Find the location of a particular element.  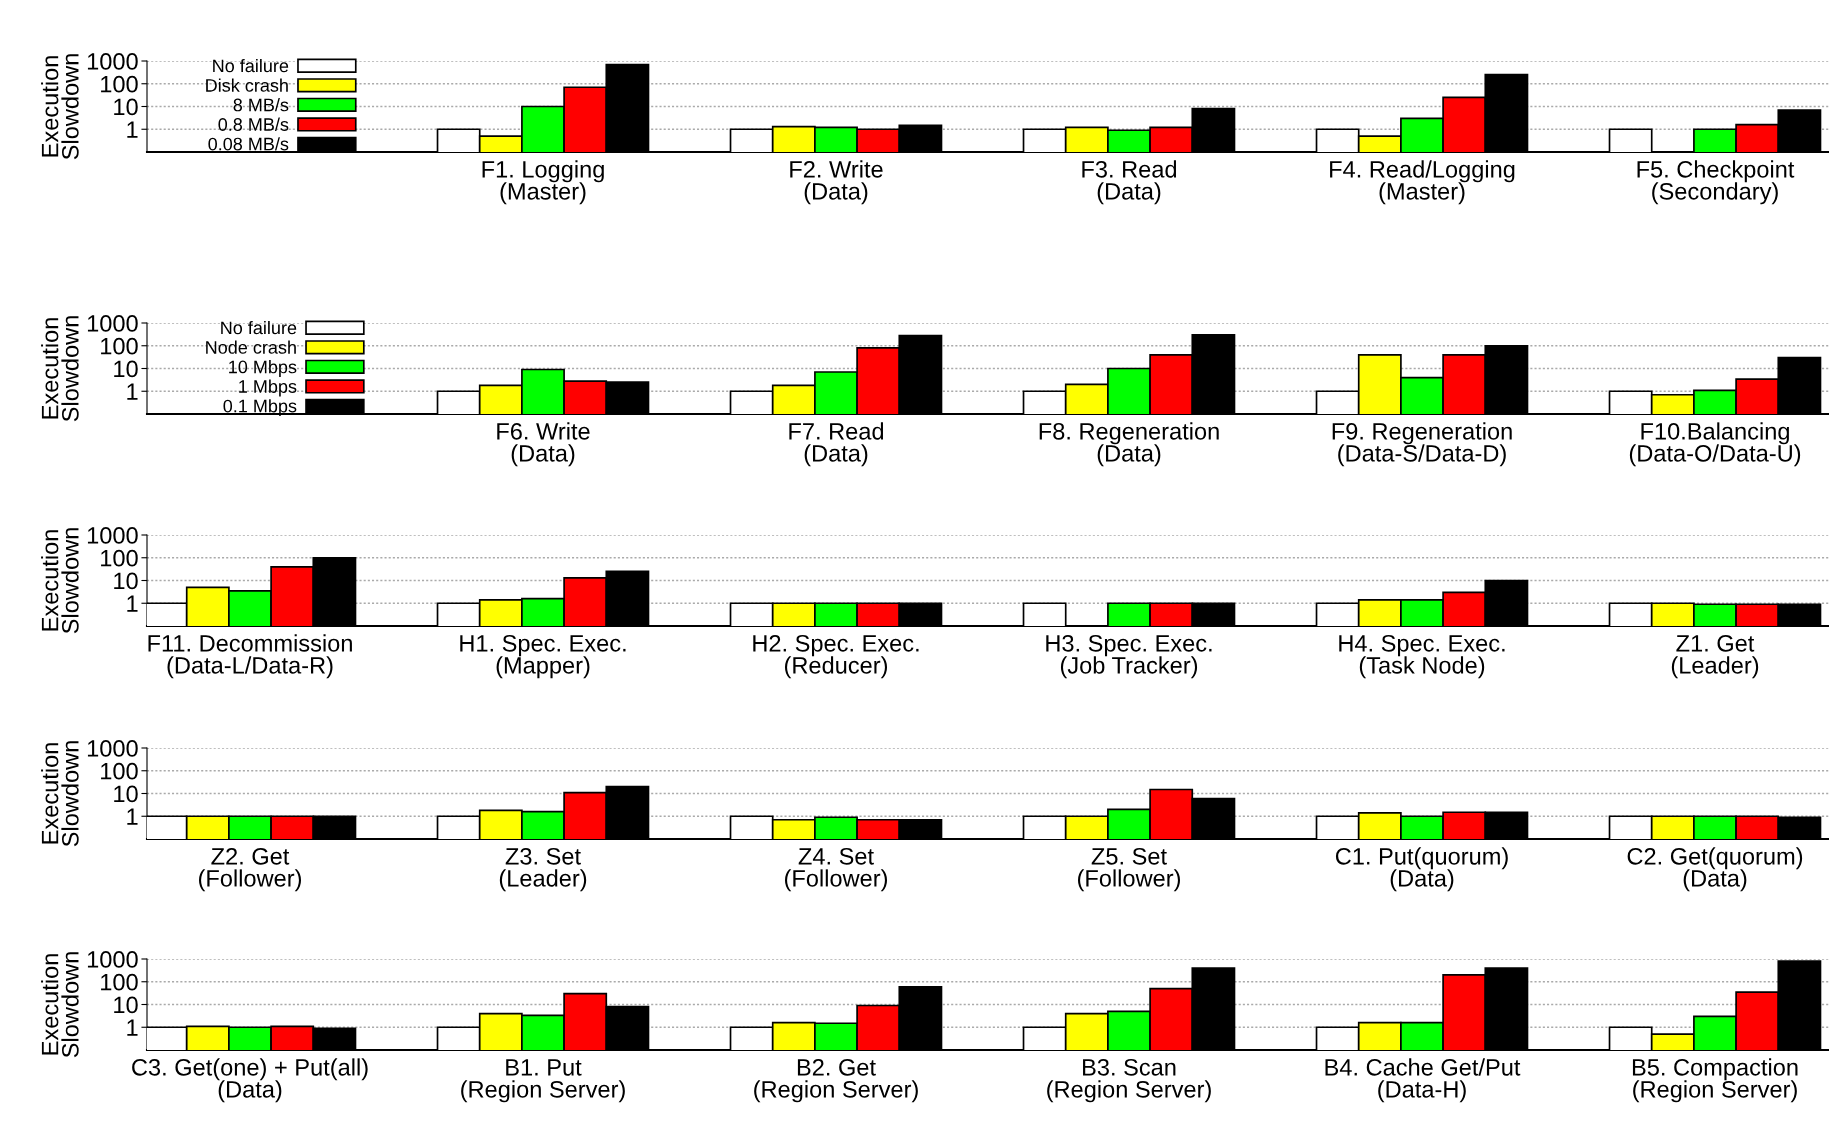

x-tick-label: H4. Spec. Exec. (Task Node) is located at coordinates (1422, 656).